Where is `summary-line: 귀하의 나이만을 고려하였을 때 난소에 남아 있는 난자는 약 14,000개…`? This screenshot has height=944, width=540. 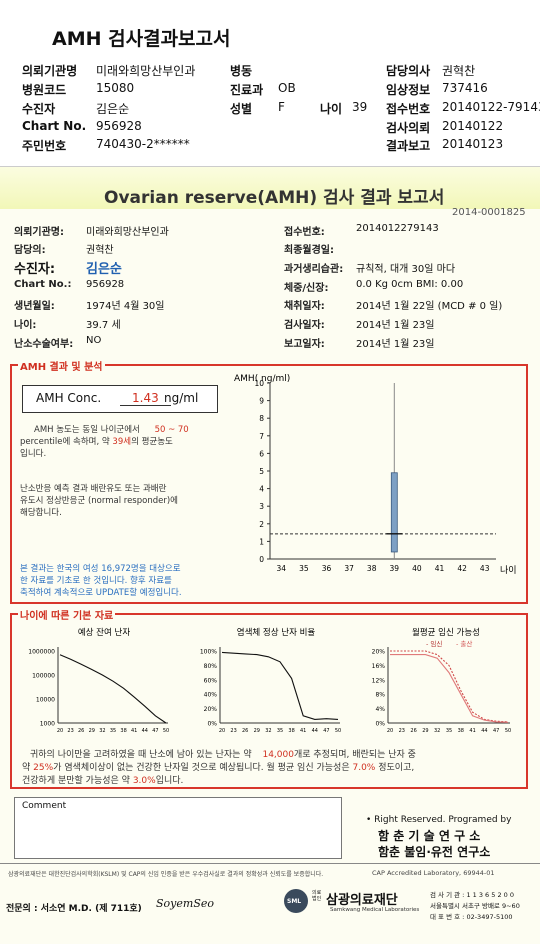
summary-line: 귀하의 나이만을 고려하였을 때 난소에 남아 있는 난자는 약 14,000개… is located at coordinates (223, 753).